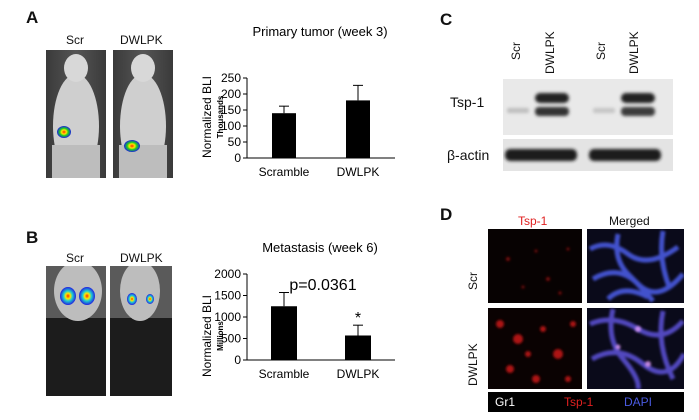  Describe the element at coordinates (579, 402) in the screenshot. I see `legend-tsp1: Tsp-1` at that location.